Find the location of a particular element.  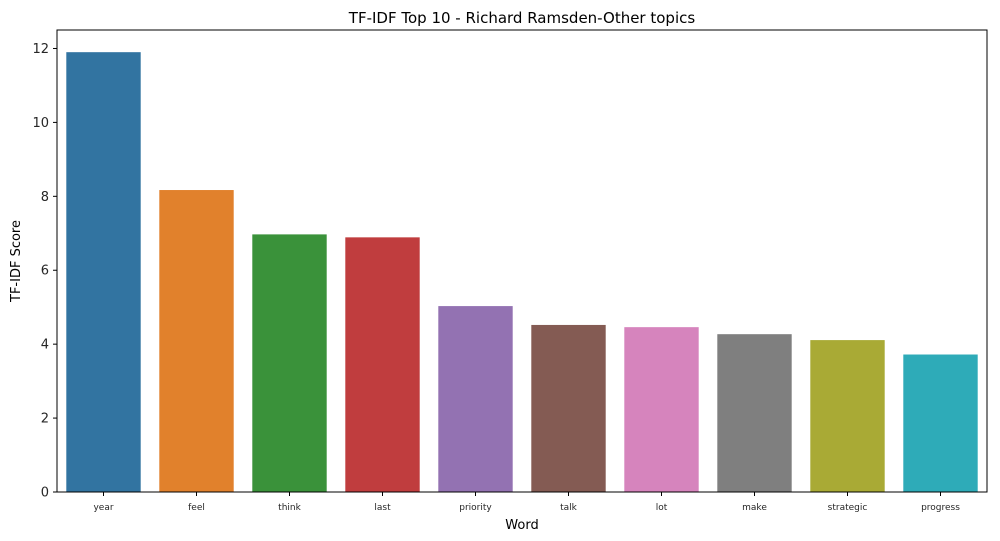

bar-talk is located at coordinates (568, 408).